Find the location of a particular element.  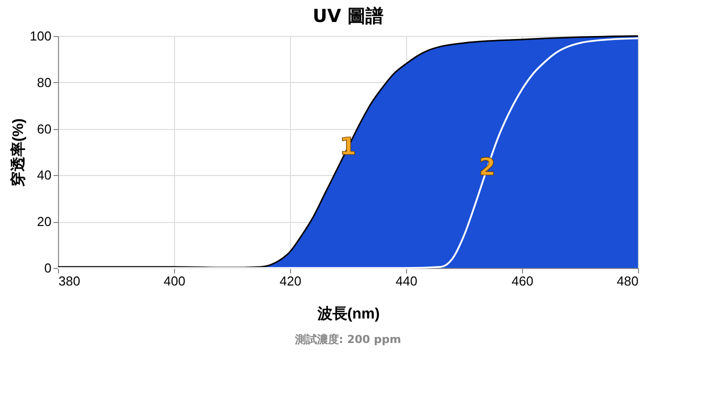

x-tick-label: 420 is located at coordinates (291, 281).